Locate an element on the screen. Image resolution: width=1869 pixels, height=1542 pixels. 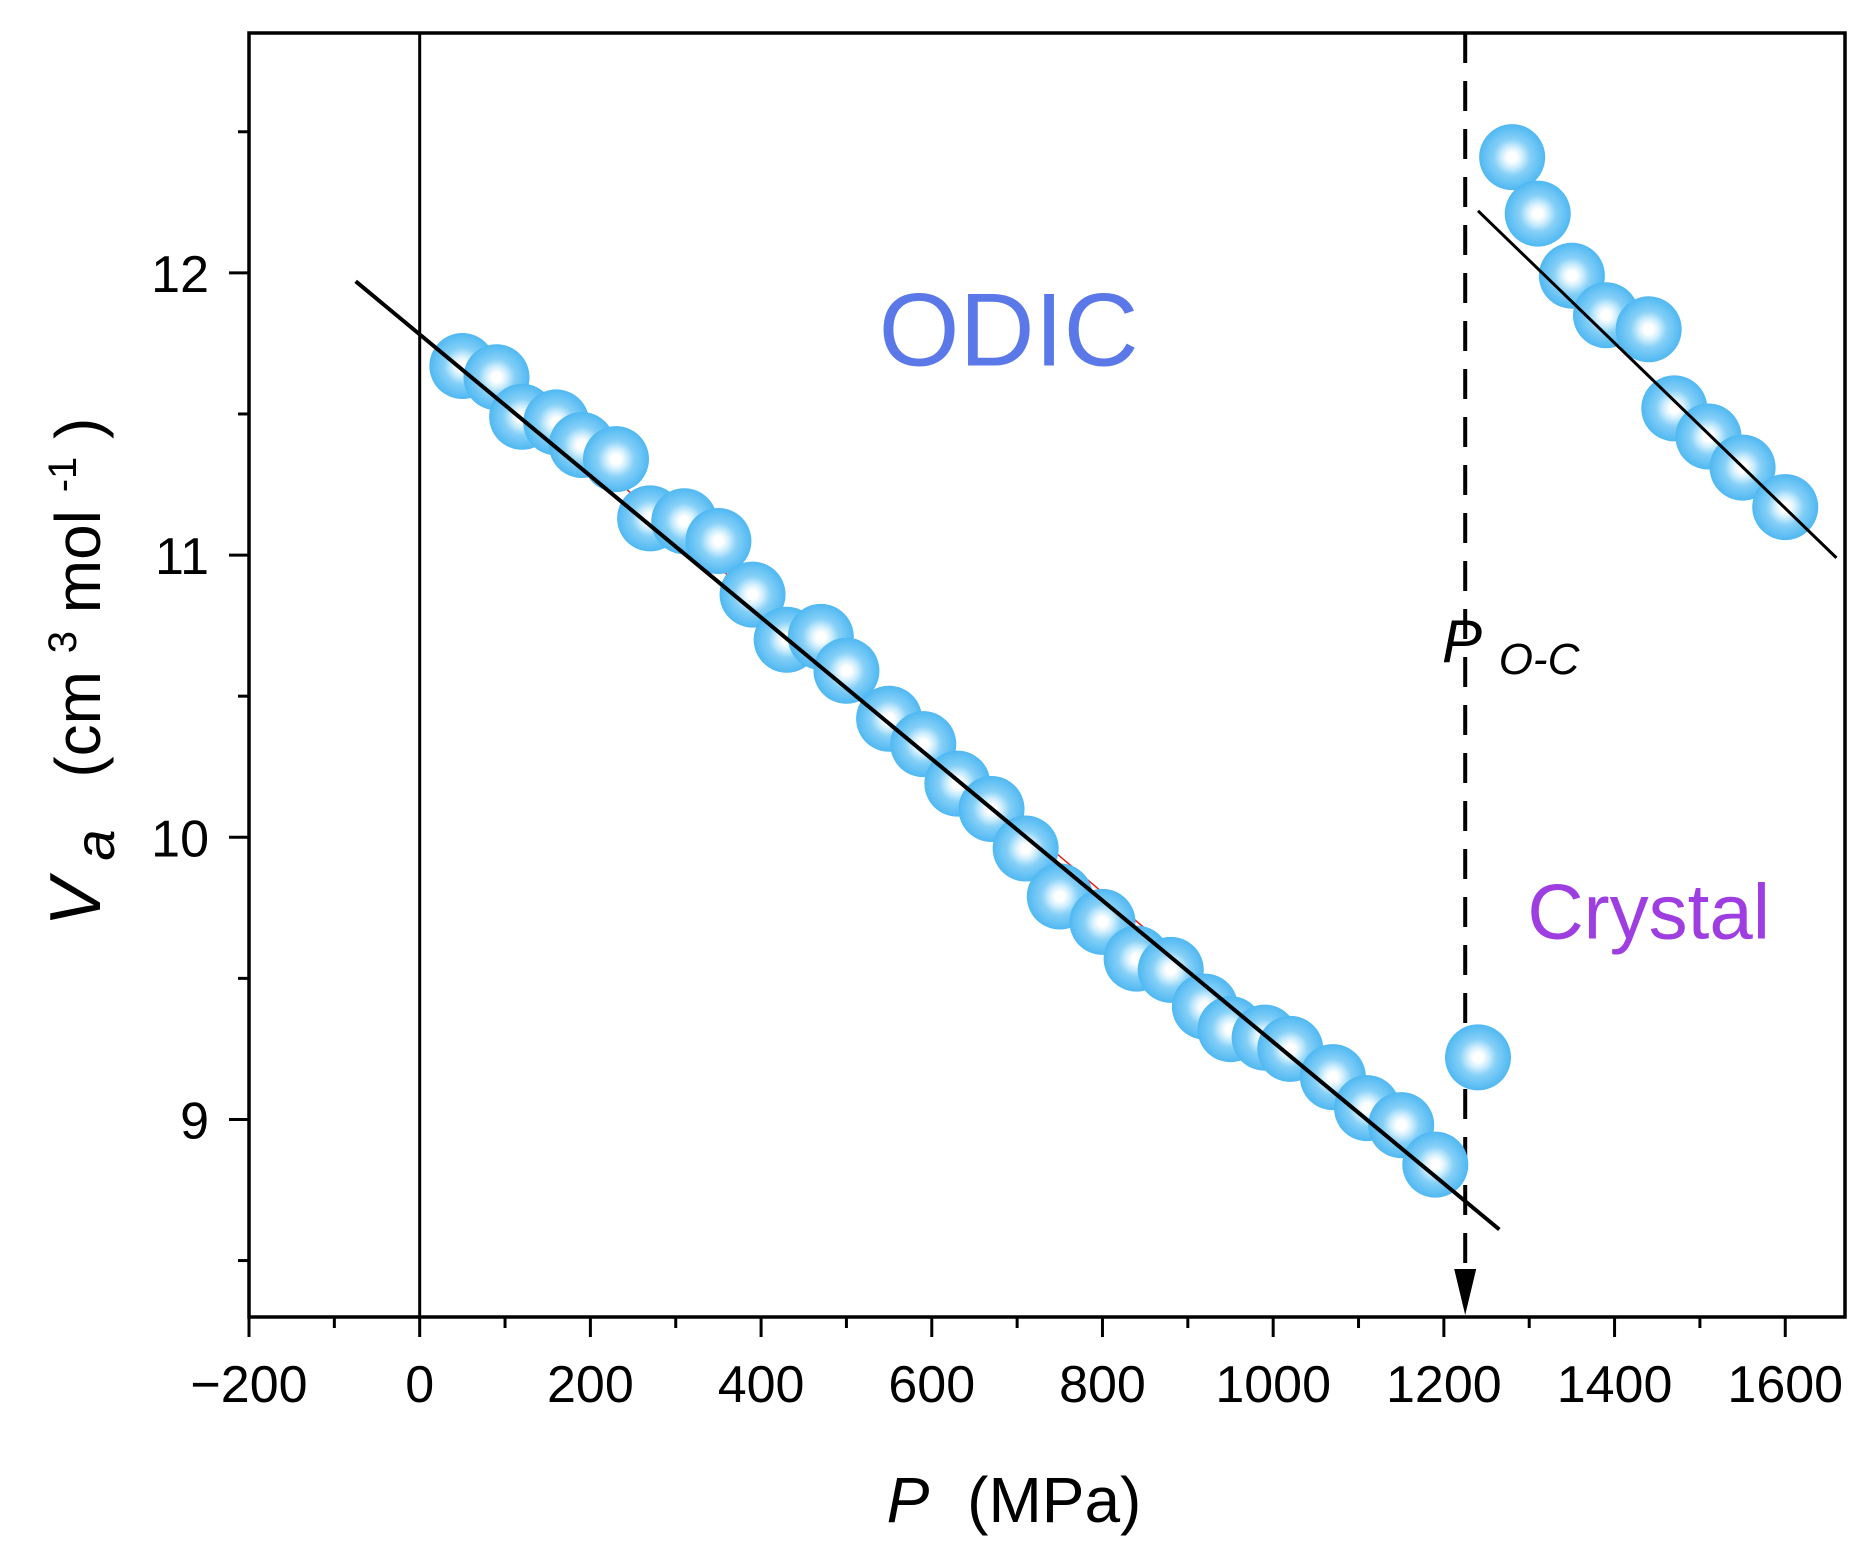
transition-arrowhead is located at coordinates (1465, 1292).